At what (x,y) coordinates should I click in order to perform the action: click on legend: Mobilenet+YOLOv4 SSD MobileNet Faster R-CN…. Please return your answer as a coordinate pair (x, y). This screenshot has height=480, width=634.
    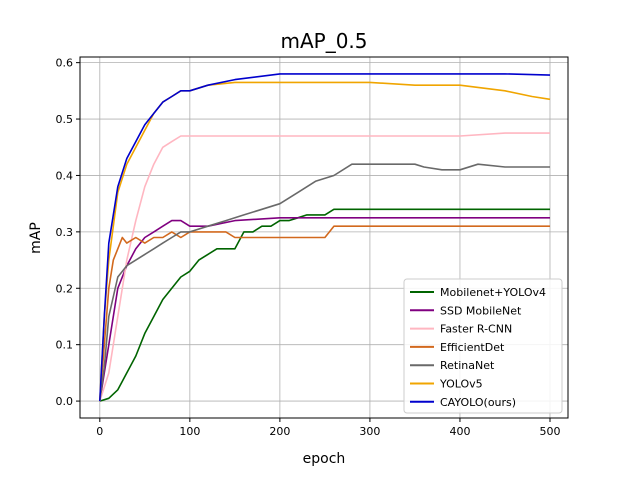
    Looking at the image, I should click on (483, 346).